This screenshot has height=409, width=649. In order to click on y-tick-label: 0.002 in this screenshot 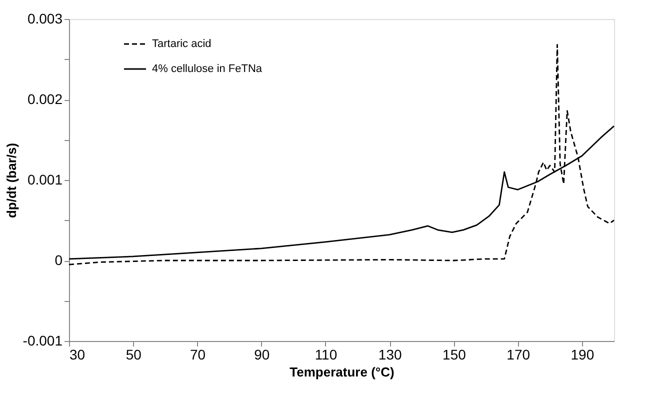, I will do `click(45, 99)`.